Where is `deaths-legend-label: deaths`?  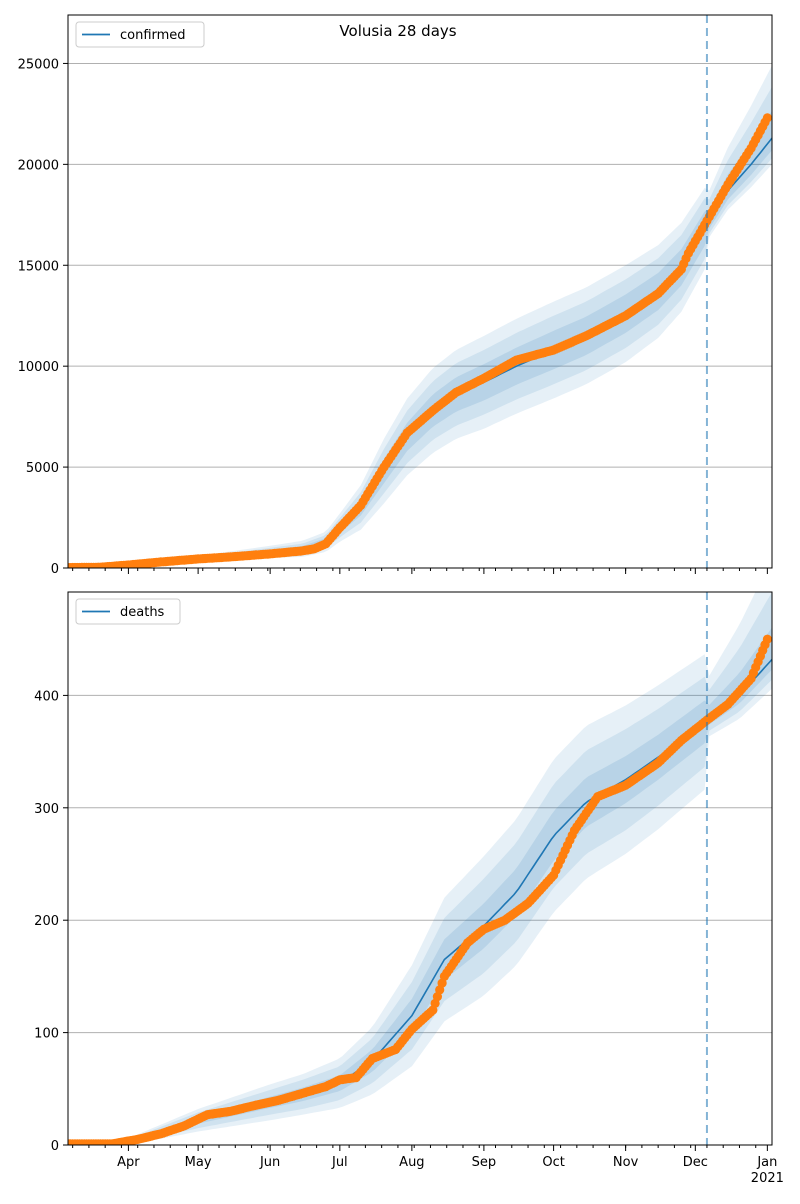
deaths-legend-label: deaths is located at coordinates (142, 612).